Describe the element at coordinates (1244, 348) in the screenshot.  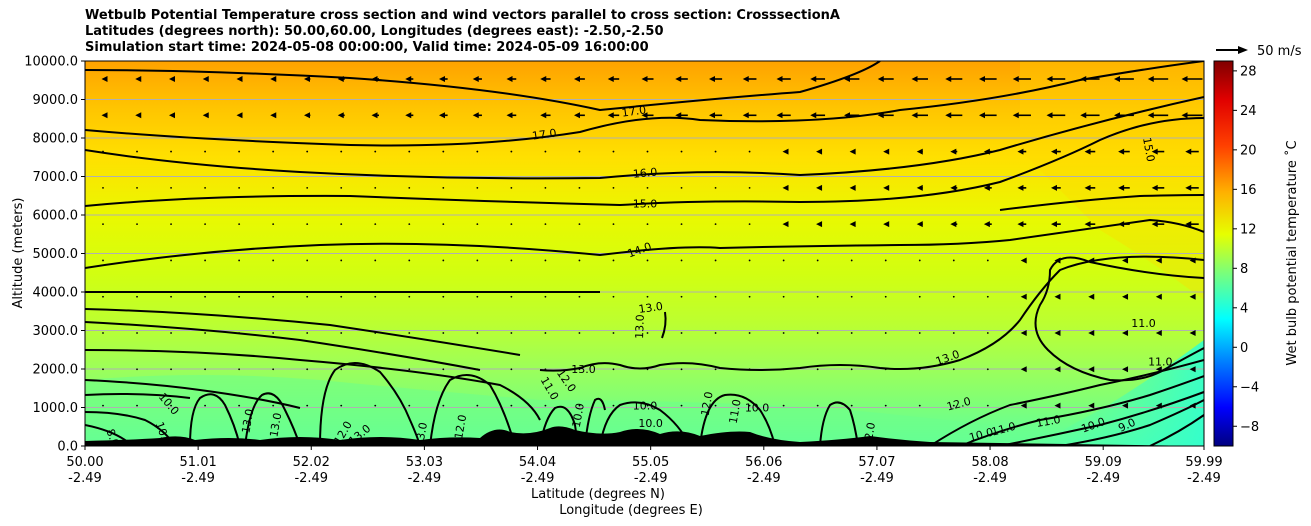
I see `colorbar-tick-label: 0` at that location.